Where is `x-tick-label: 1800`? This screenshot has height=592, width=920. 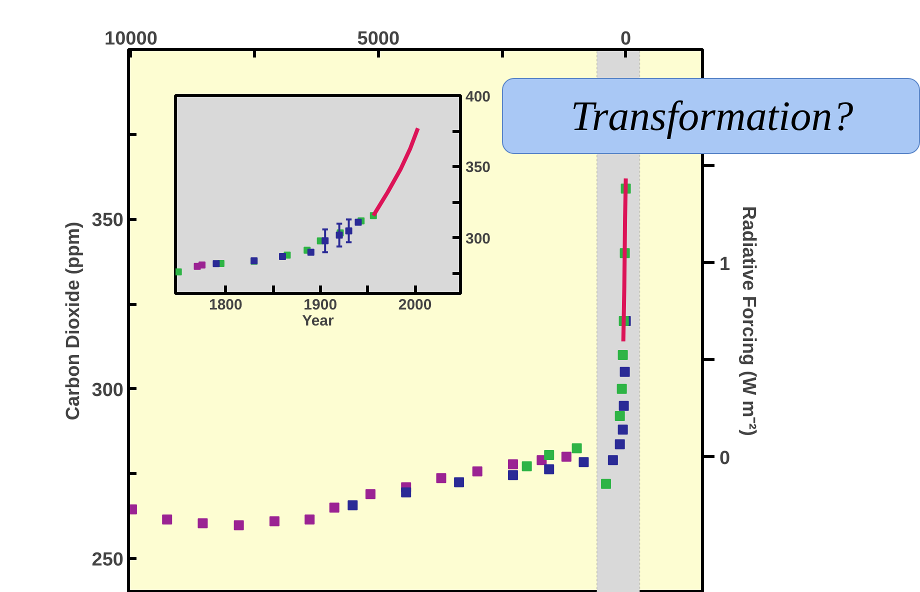
x-tick-label: 1800 is located at coordinates (225, 305).